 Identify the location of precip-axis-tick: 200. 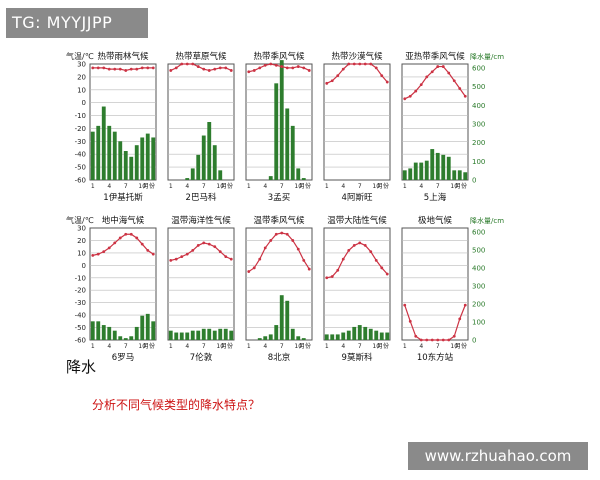
(478, 143).